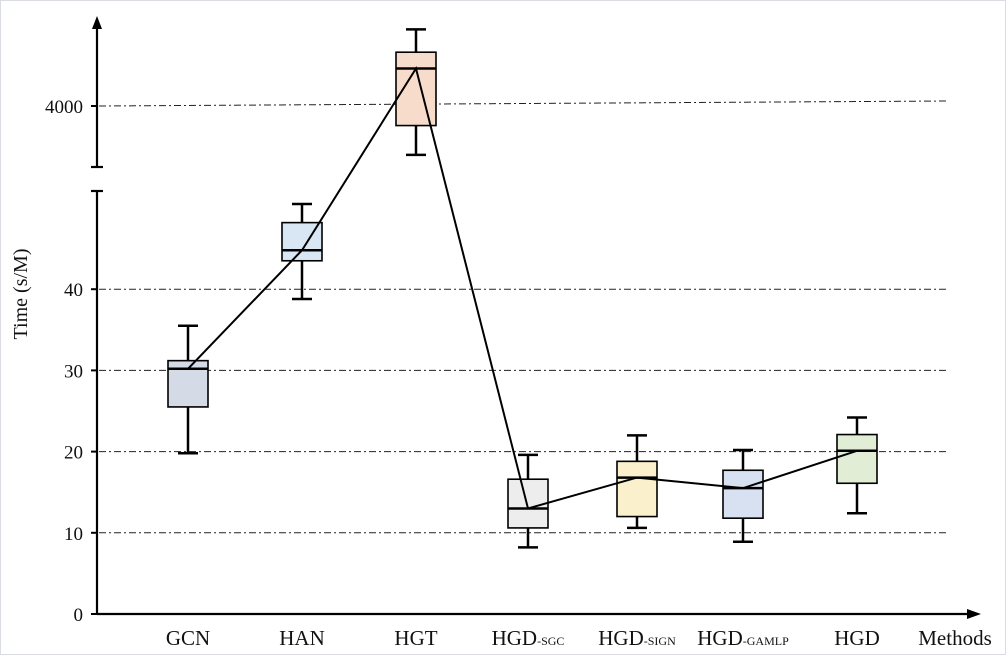 The image size is (1008, 657). Describe the element at coordinates (528, 638) in the screenshot. I see `x-category-label: HGD-SGC` at that location.